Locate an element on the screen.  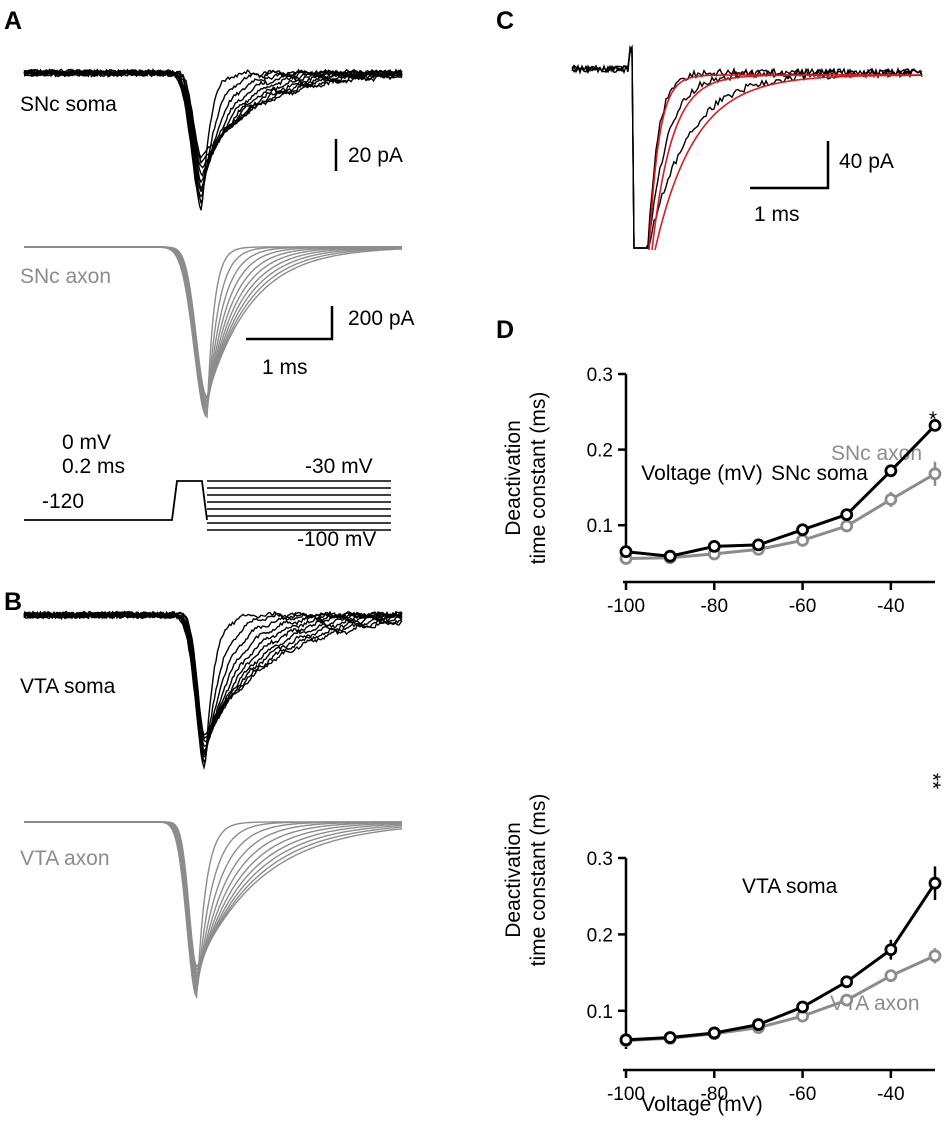
legend-soma: SNc soma is located at coordinates (819, 473).